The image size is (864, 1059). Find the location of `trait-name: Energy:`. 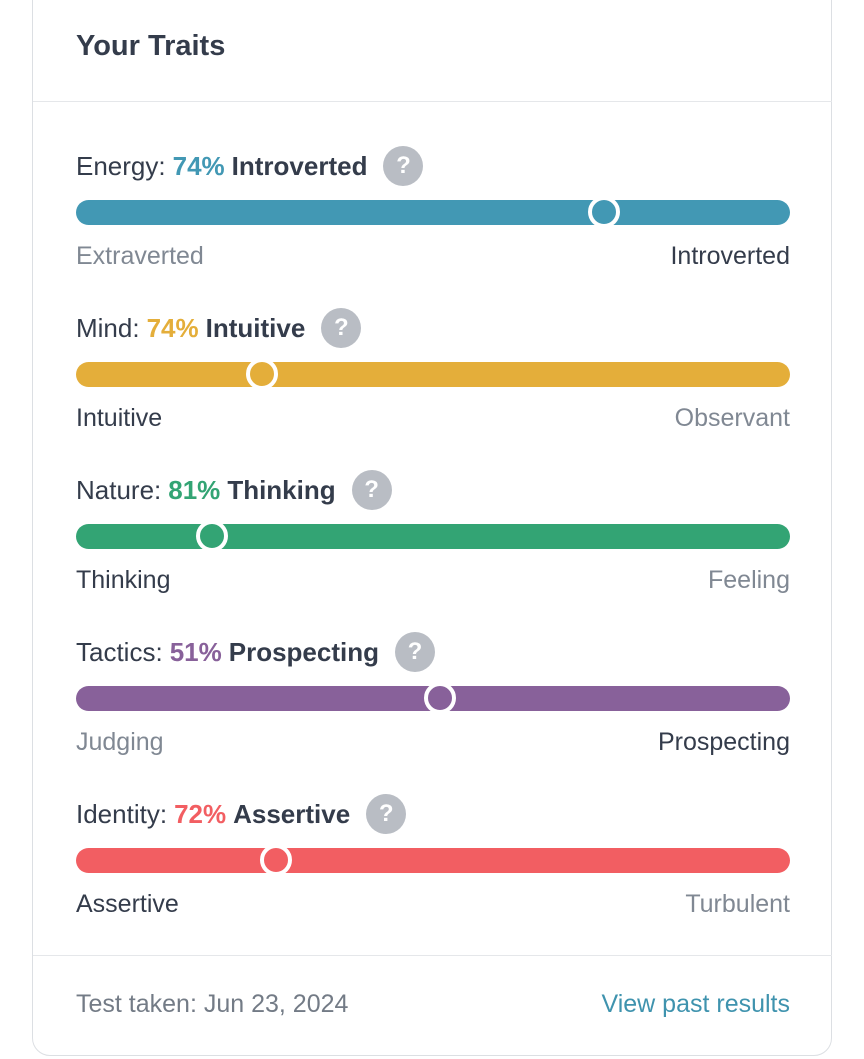

trait-name: Energy: is located at coordinates (121, 165).